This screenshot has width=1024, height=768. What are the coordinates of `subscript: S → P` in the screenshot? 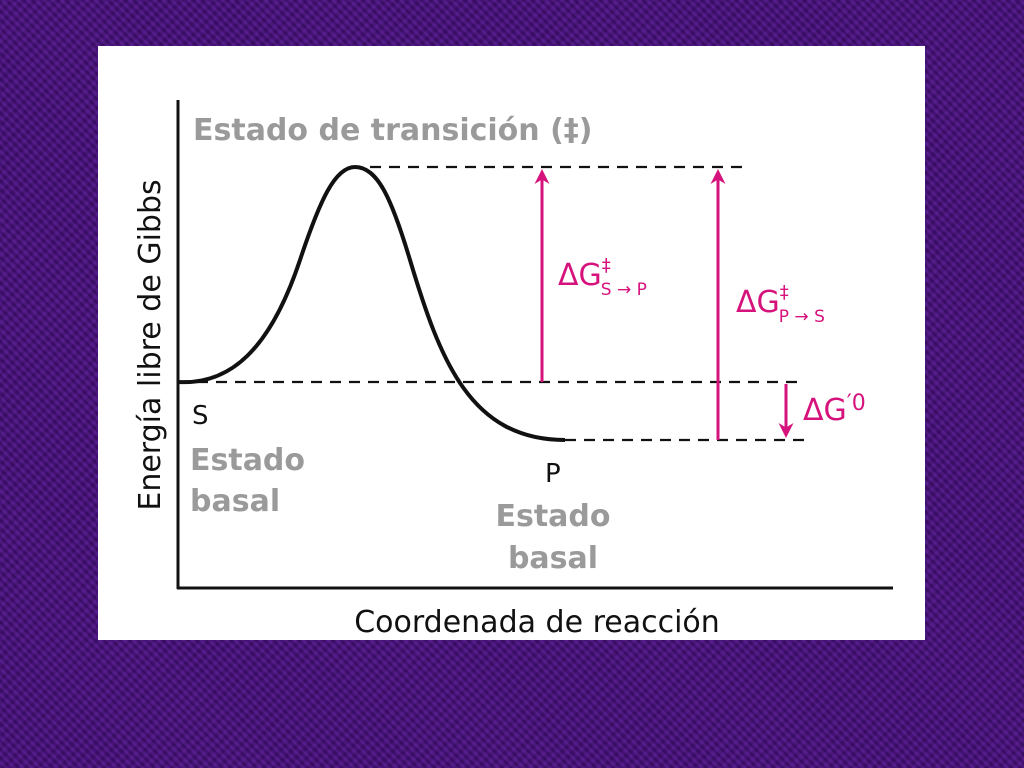 It's located at (624, 290).